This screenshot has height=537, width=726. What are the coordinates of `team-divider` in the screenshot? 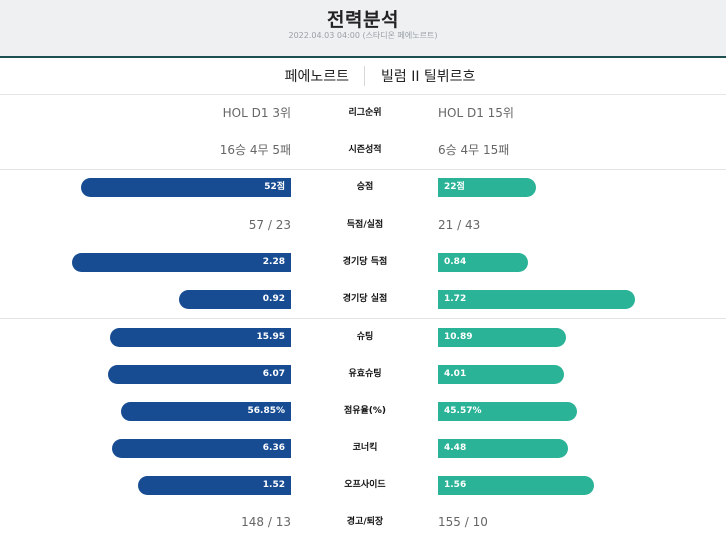 It's located at (364, 76).